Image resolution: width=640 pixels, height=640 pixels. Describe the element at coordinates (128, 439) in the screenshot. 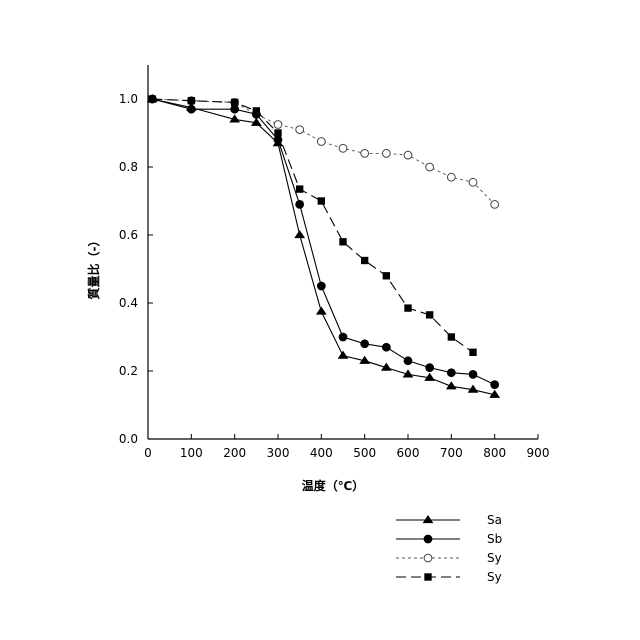

I see `y-tick-label: 0.0` at that location.